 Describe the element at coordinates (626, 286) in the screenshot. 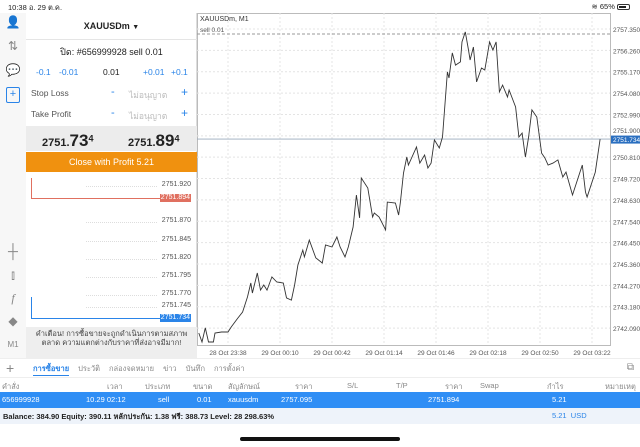

I see `y-tick-label: 2744.270` at that location.